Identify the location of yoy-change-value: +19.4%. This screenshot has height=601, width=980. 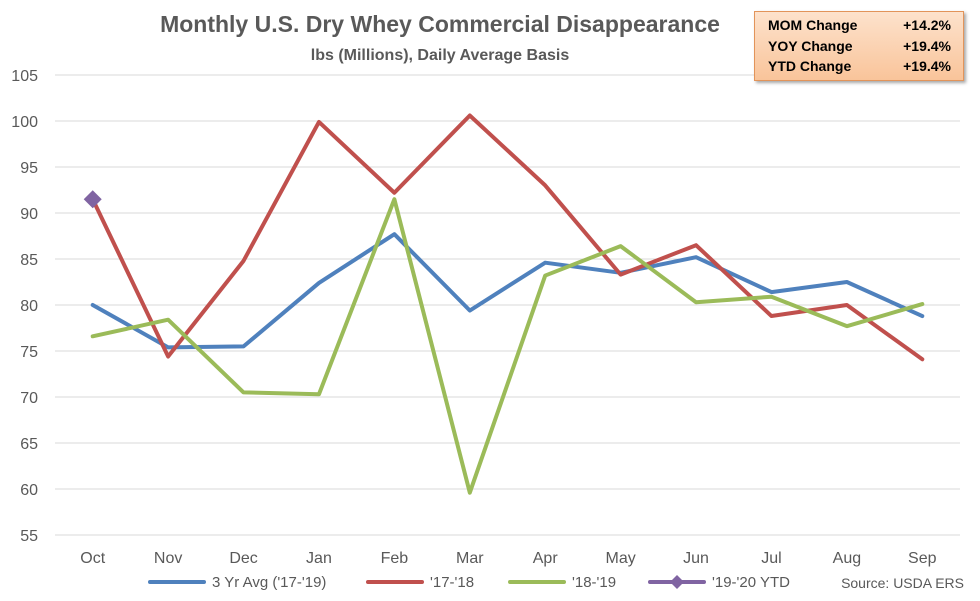
(927, 45).